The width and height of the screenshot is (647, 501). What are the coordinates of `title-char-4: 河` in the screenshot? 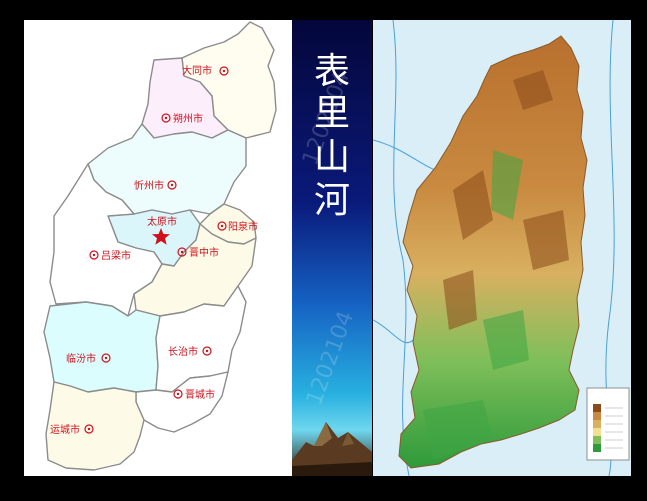 It's located at (331, 200).